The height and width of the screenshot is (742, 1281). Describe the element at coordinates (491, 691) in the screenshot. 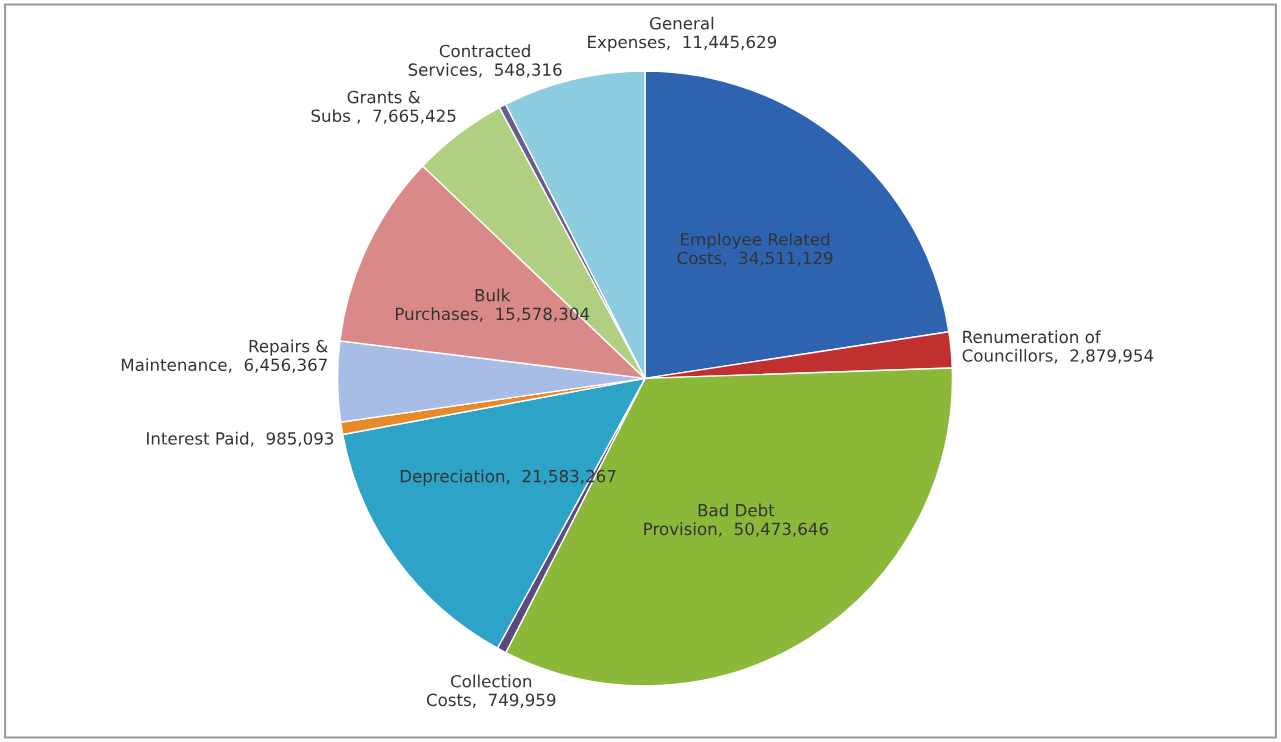

I see `slice-label: Collection Costs, 749,959` at that location.